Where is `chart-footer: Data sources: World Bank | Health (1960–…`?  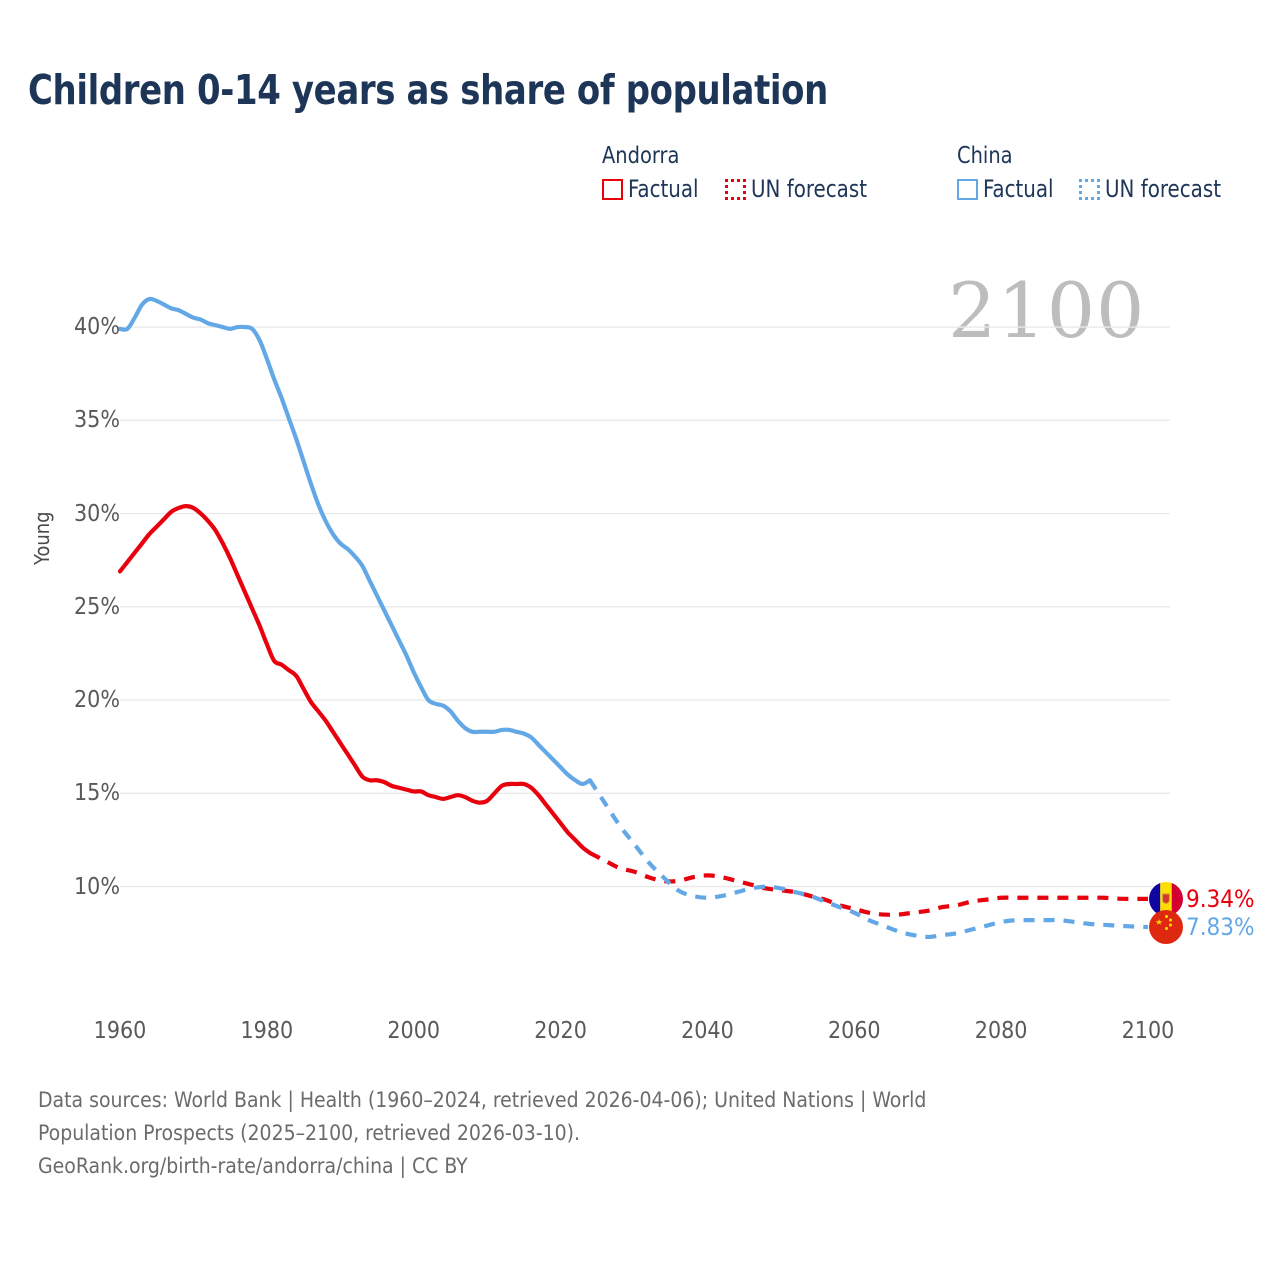
chart-footer: Data sources: World Bank | Health (1960–… is located at coordinates (638, 1133).